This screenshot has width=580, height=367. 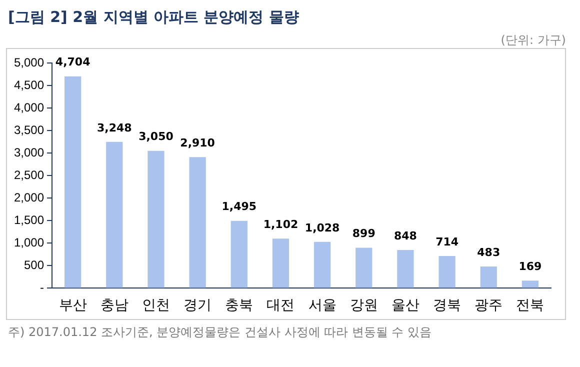 I want to click on x-tick-label: 경북, so click(x=447, y=304).